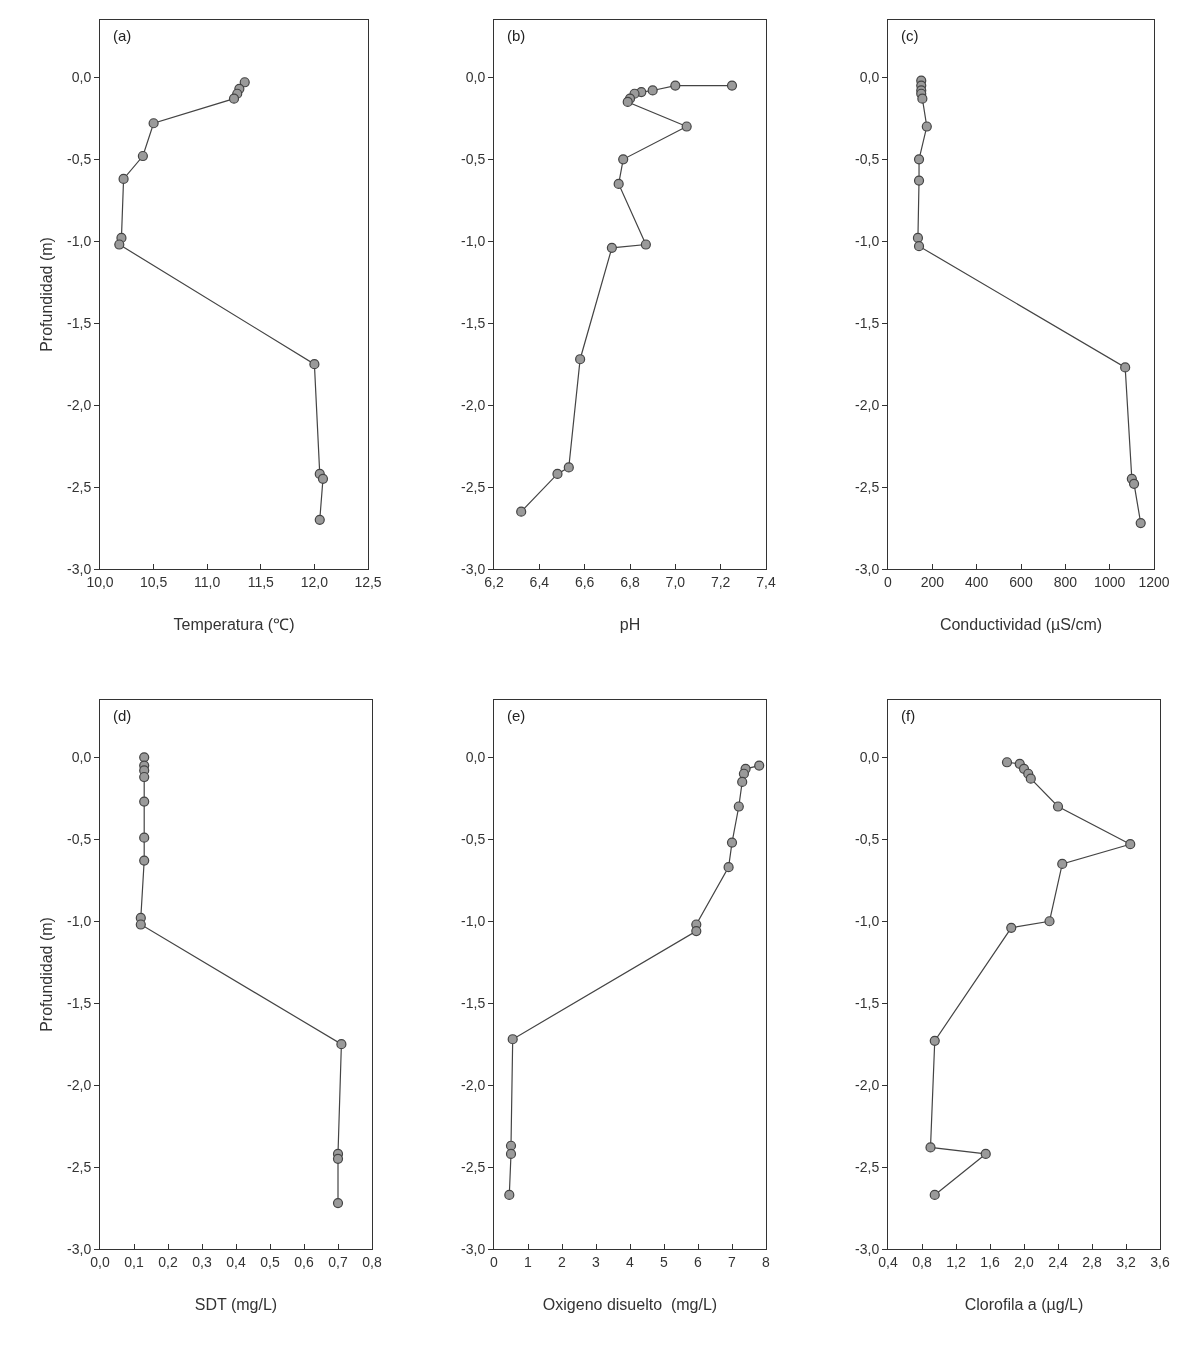 The width and height of the screenshot is (1184, 1359). I want to click on x-axis-title: SDT (mg/L), so click(236, 1305).